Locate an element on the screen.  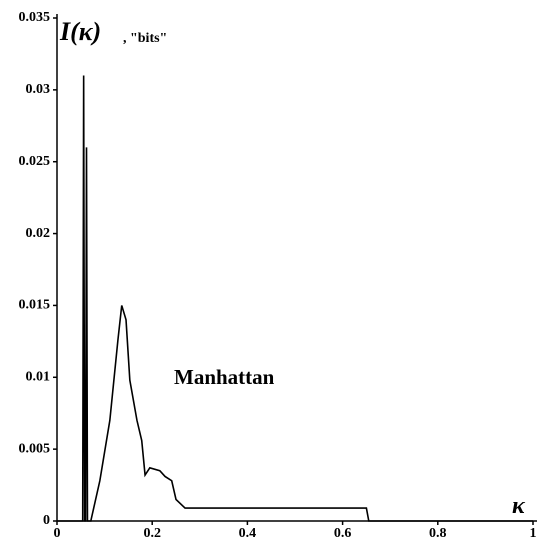
annotation: Manhattan is located at coordinates (224, 377).